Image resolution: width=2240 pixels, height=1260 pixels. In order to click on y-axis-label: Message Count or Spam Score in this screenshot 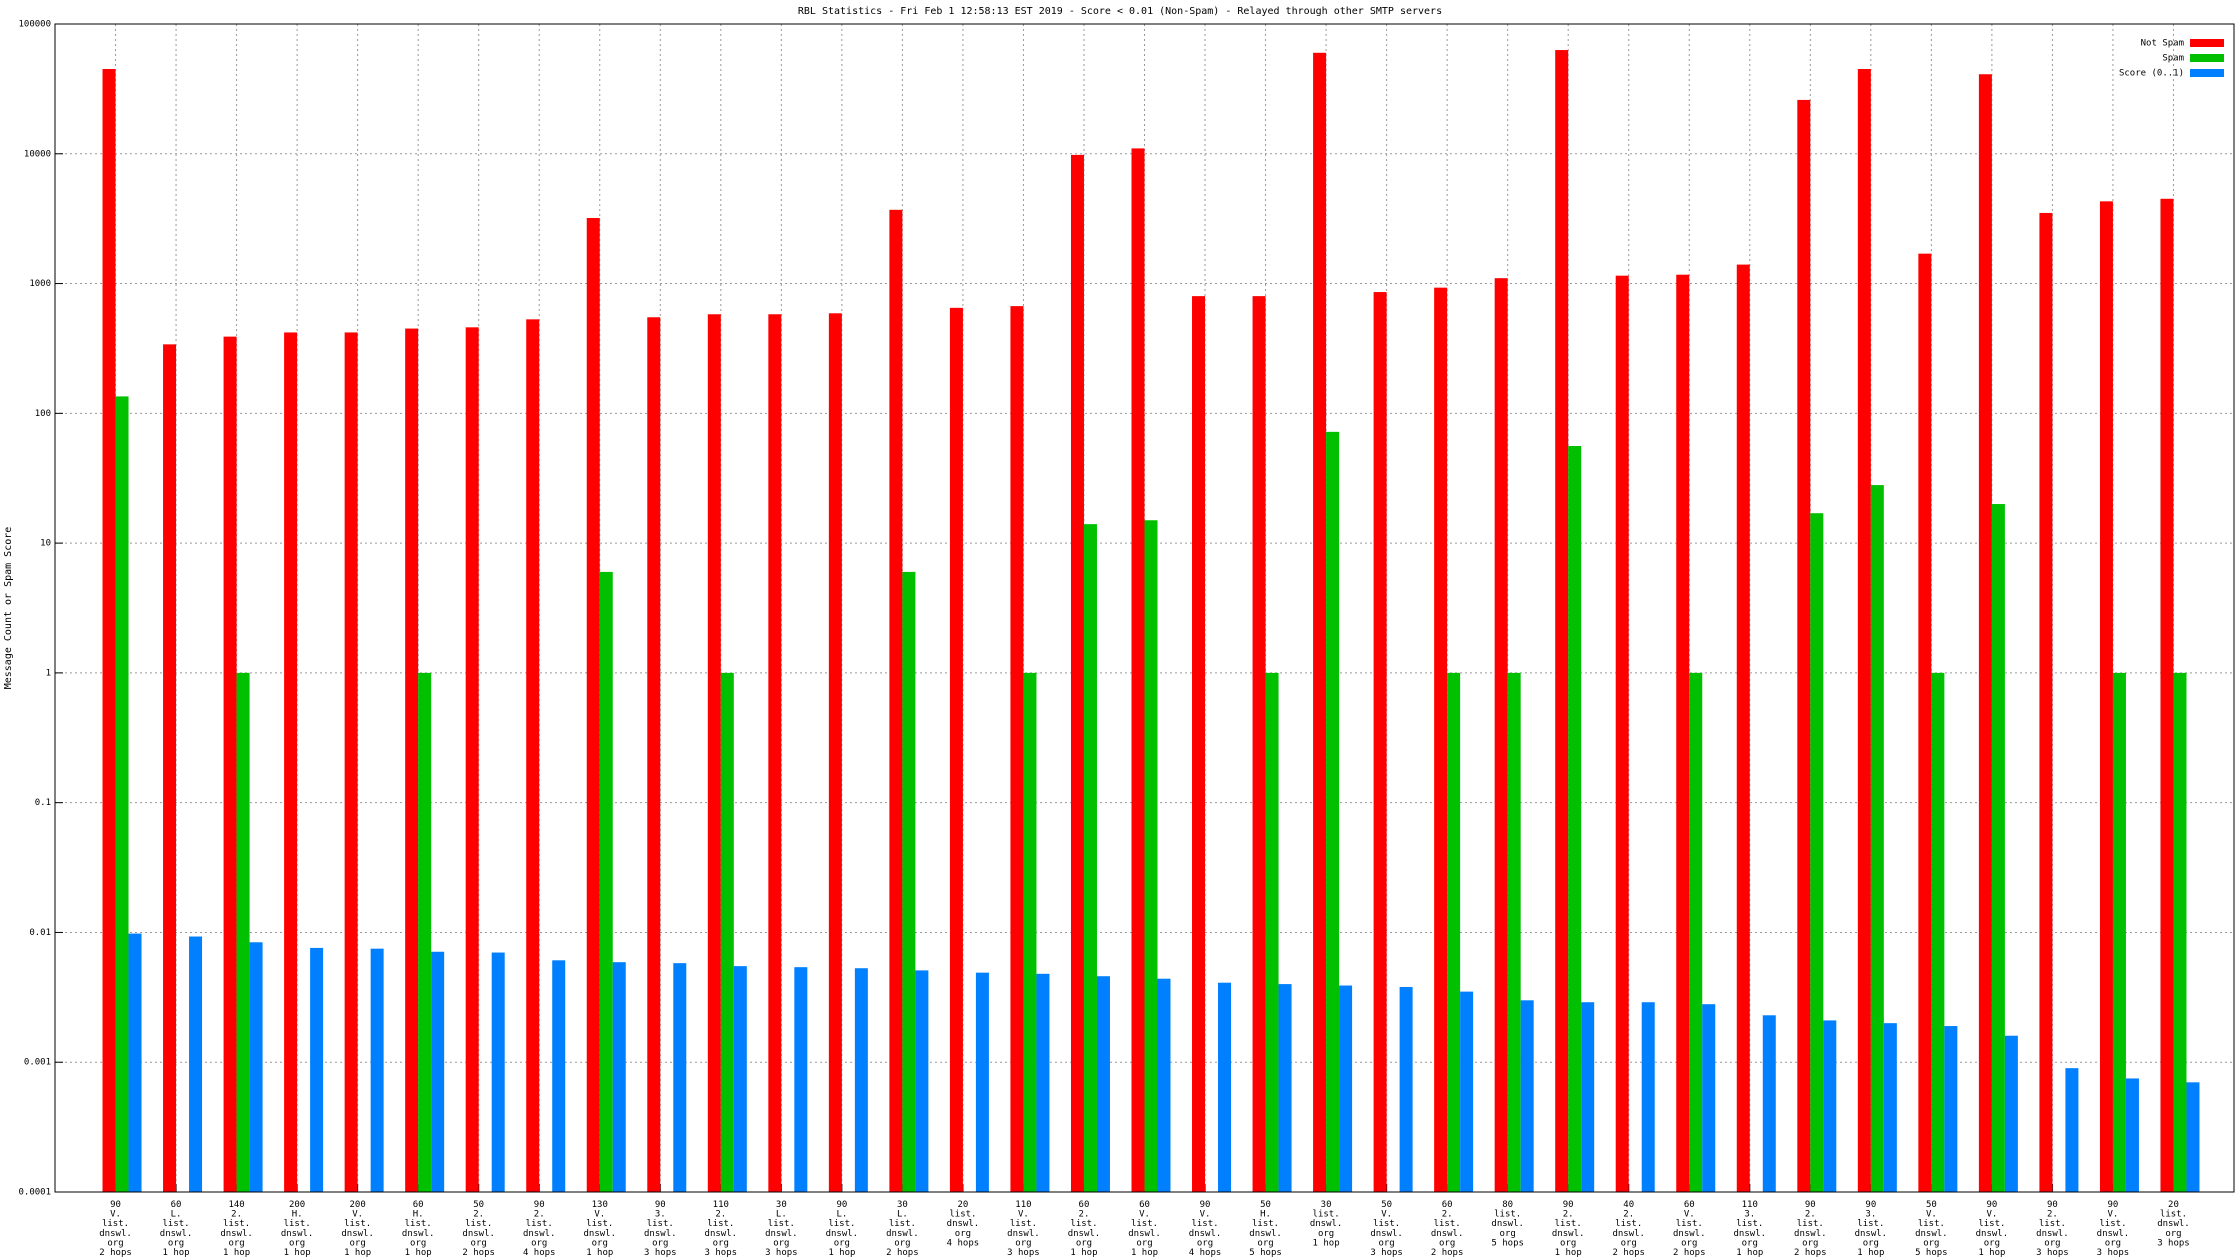, I will do `click(8, 608)`.